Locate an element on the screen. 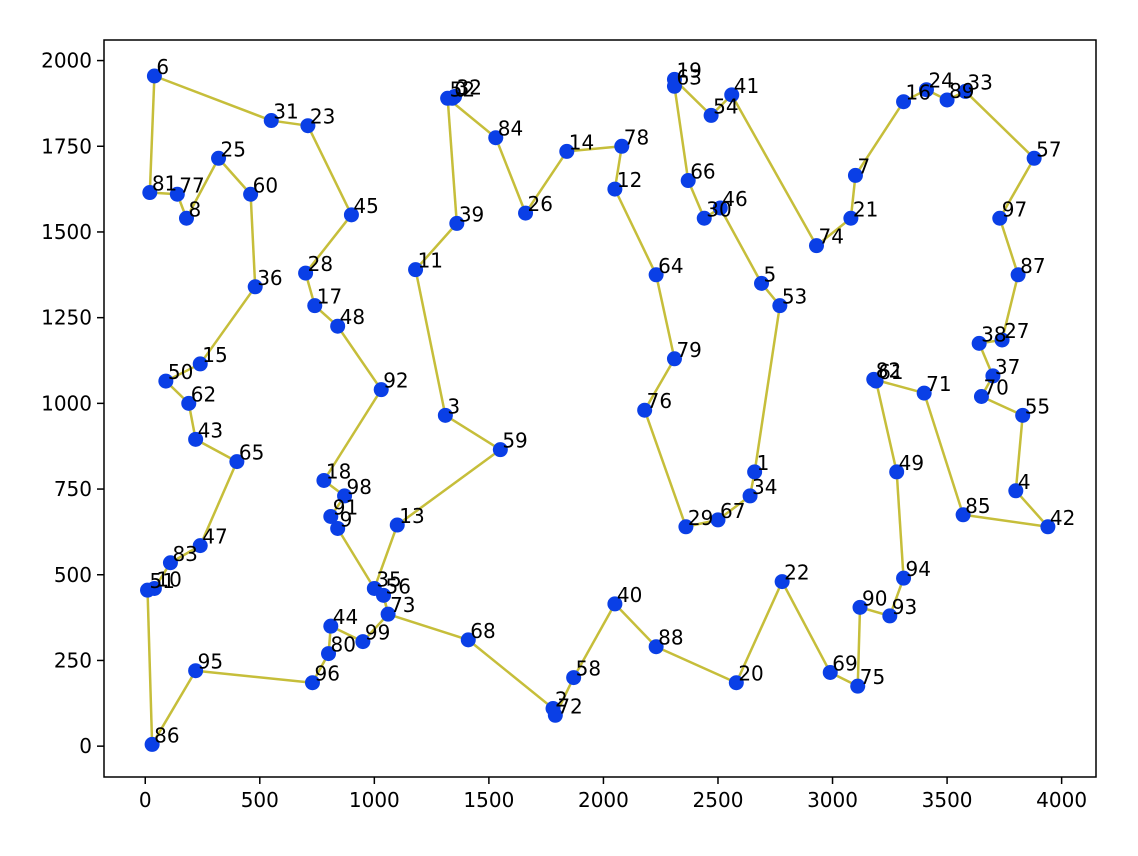 Image resolution: width=1138 pixels, height=856 pixels. point-label-40: 40 is located at coordinates (629, 595).